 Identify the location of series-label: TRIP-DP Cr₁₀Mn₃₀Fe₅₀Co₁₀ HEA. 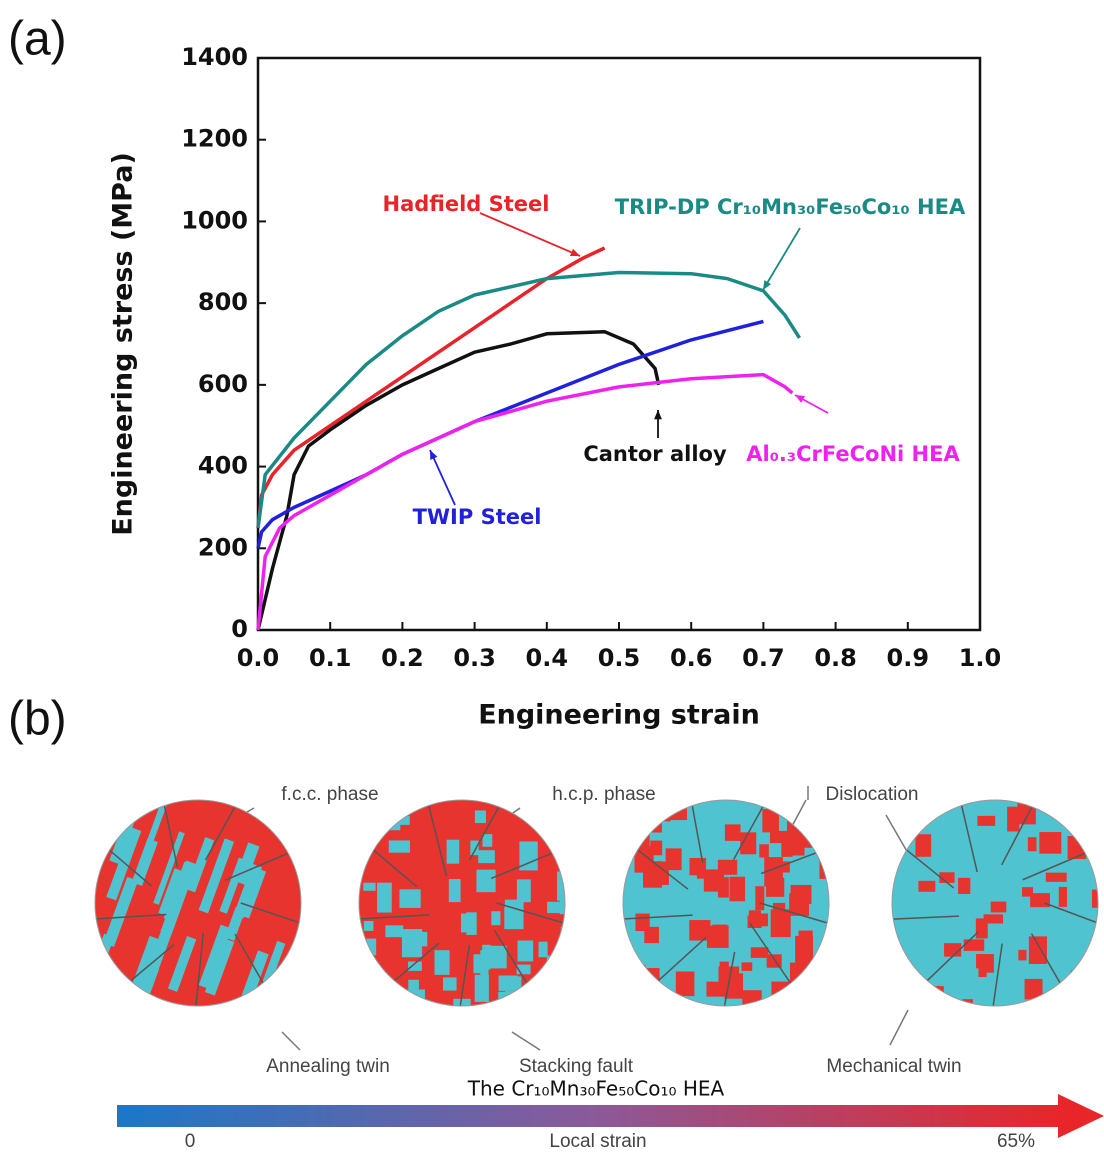
(790, 207).